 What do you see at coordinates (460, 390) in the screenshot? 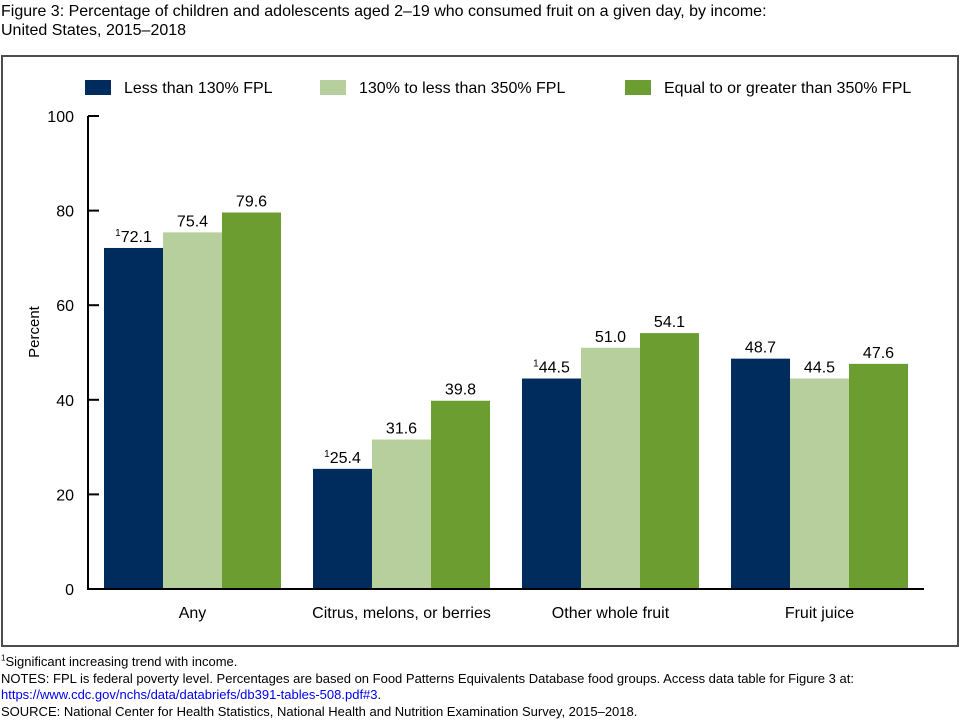
I see `data-label: 39.8` at bounding box center [460, 390].